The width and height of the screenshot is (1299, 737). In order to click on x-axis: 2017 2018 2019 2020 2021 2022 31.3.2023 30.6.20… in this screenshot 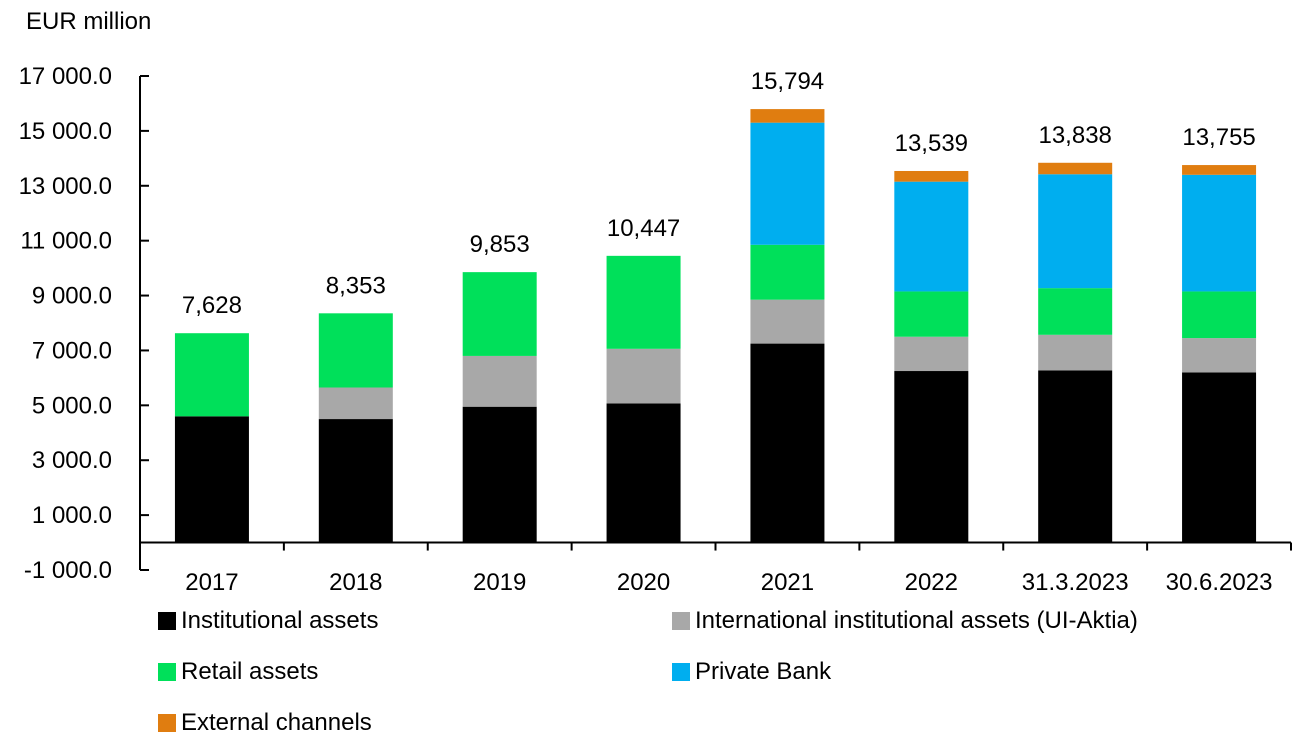, I will do `click(715, 568)`.